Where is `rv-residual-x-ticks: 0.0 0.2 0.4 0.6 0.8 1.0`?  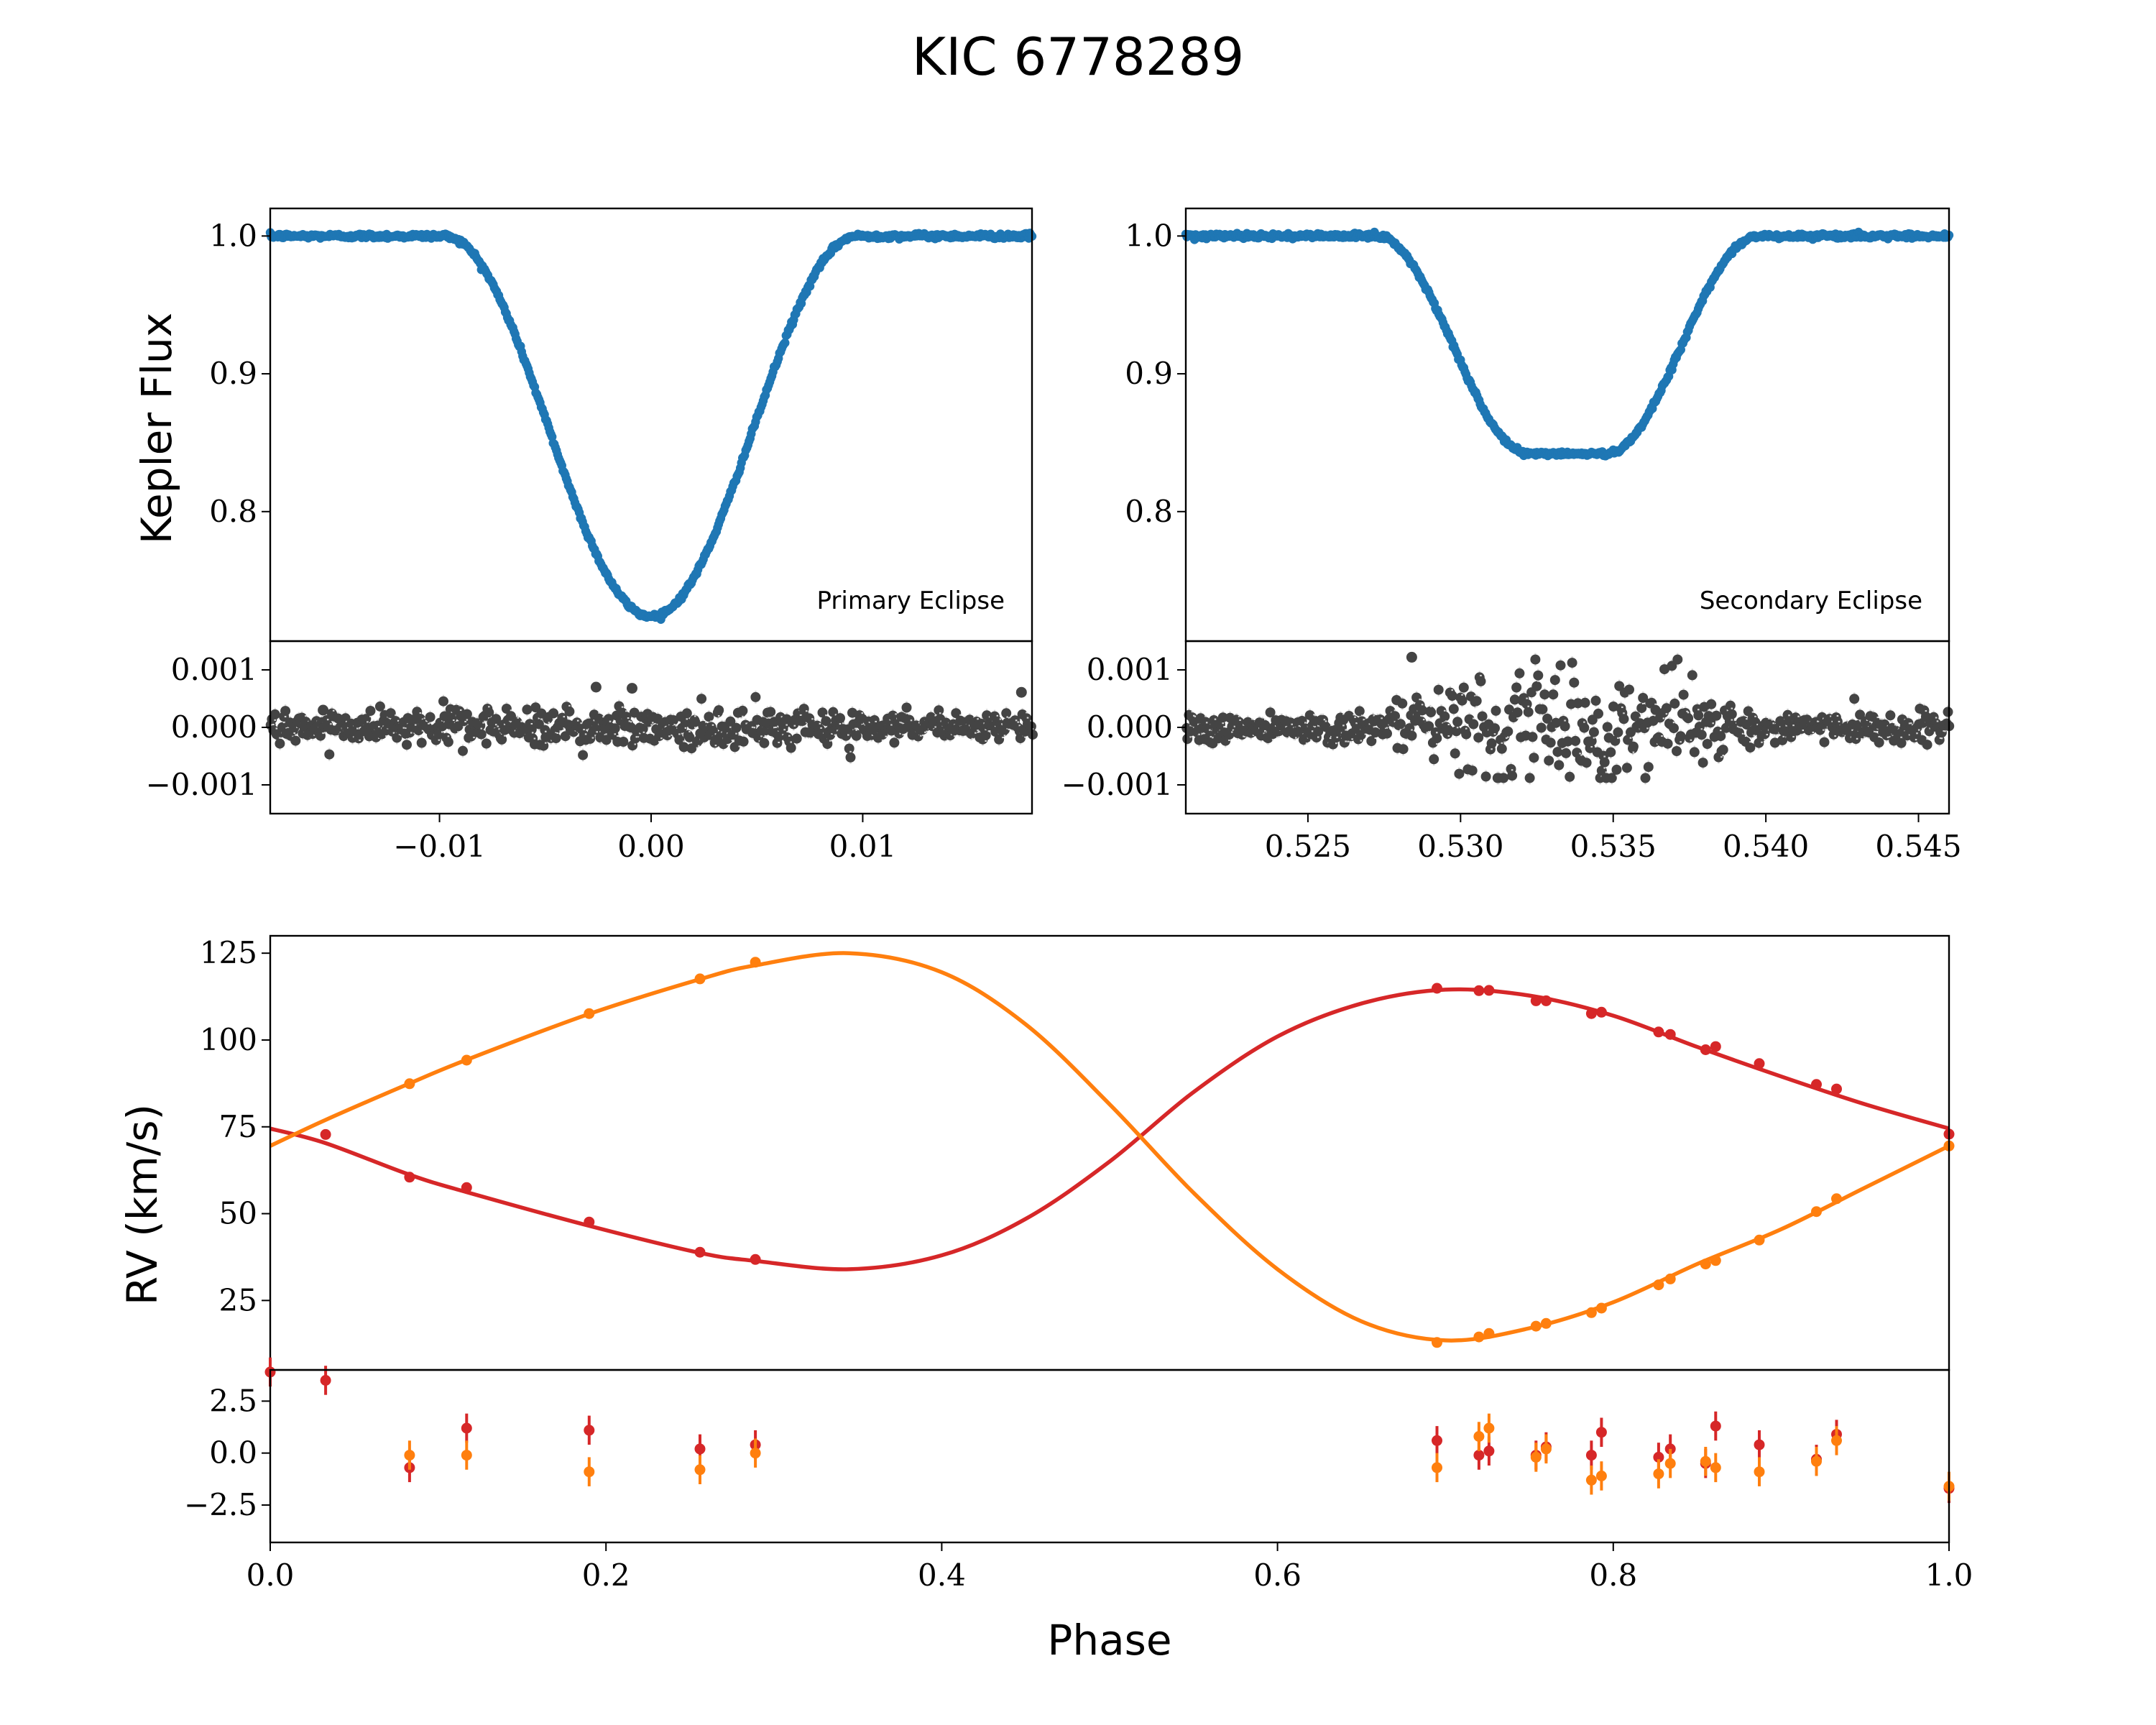
rv-residual-x-ticks: 0.0 0.2 0.4 0.6 0.8 1.0 is located at coordinates (1110, 1567).